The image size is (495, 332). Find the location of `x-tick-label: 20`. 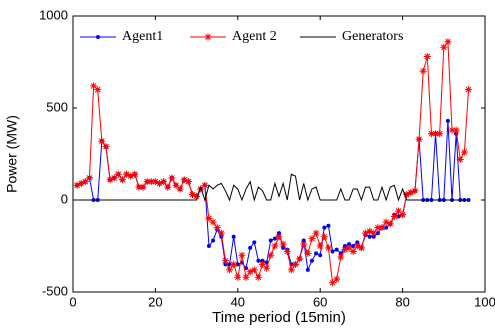

x-tick-label: 20 is located at coordinates (155, 301).